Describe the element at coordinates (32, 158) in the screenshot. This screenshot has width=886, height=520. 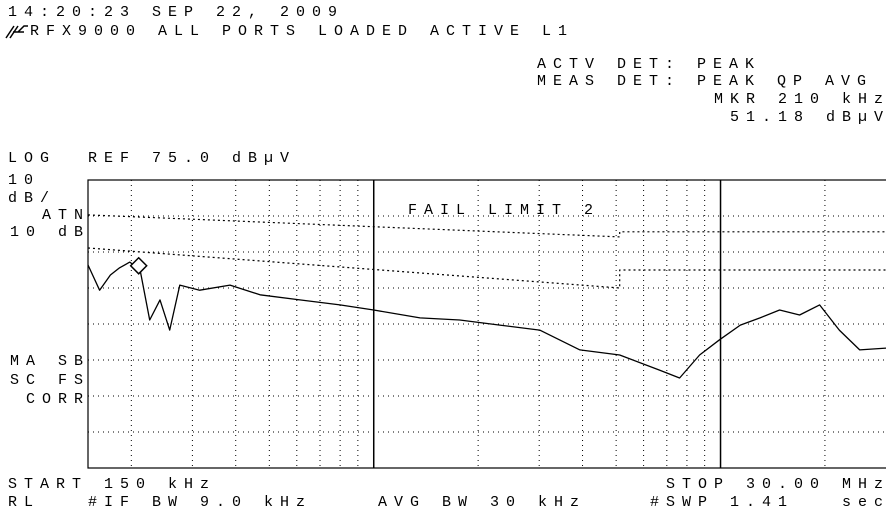
I see `scale-type: LOG` at that location.